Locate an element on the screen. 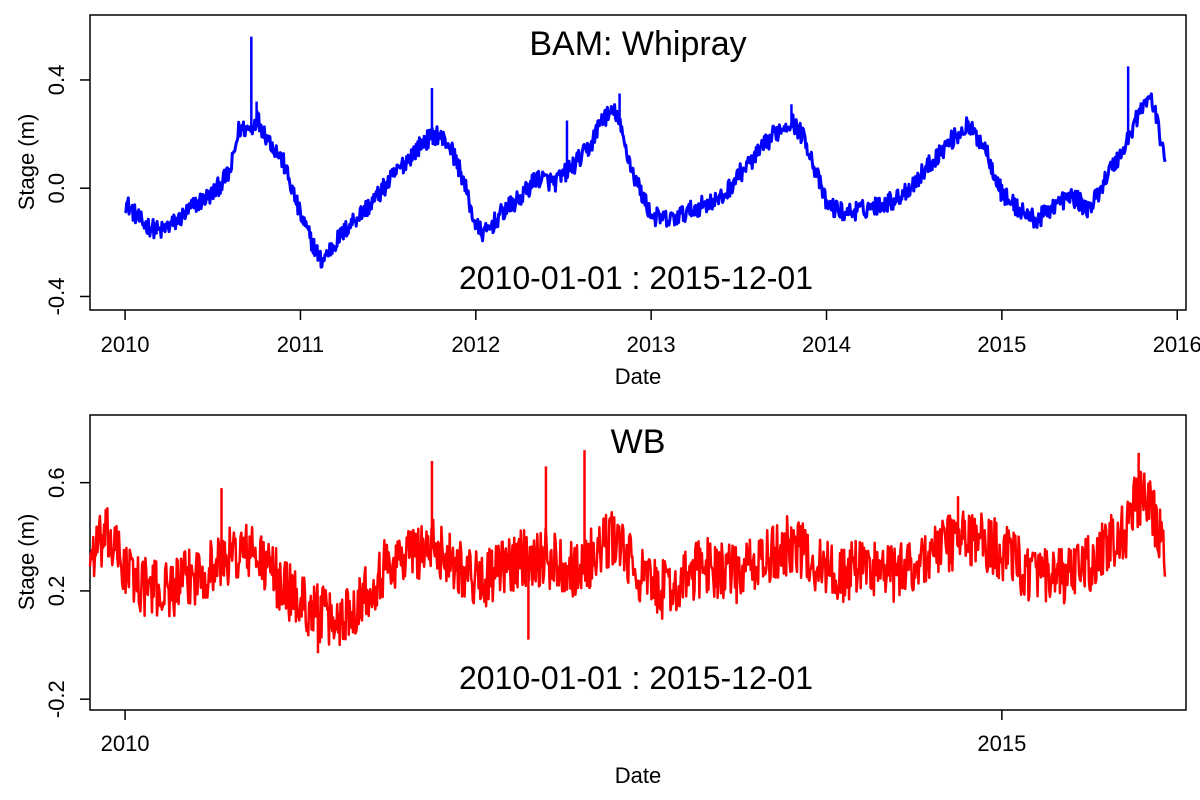 This screenshot has width=1200, height=800. x-axis: 2010 2011 2012 2013 2014 2015 2016 is located at coordinates (650, 333).